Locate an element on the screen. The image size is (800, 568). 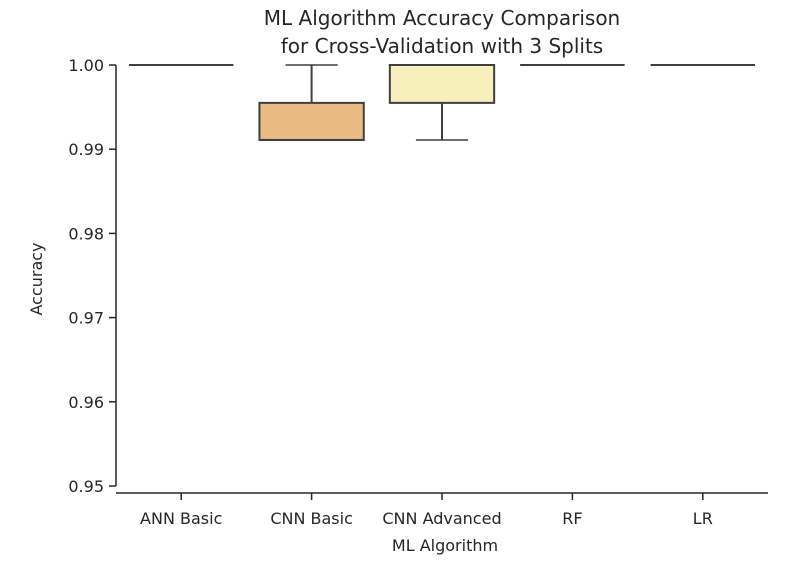
y-axis-label: Accuracy is located at coordinates (36, 278).